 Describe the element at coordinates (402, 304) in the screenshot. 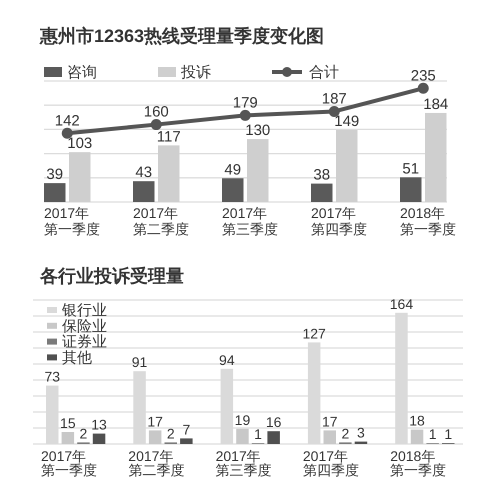

I see `data-label: 164` at that location.